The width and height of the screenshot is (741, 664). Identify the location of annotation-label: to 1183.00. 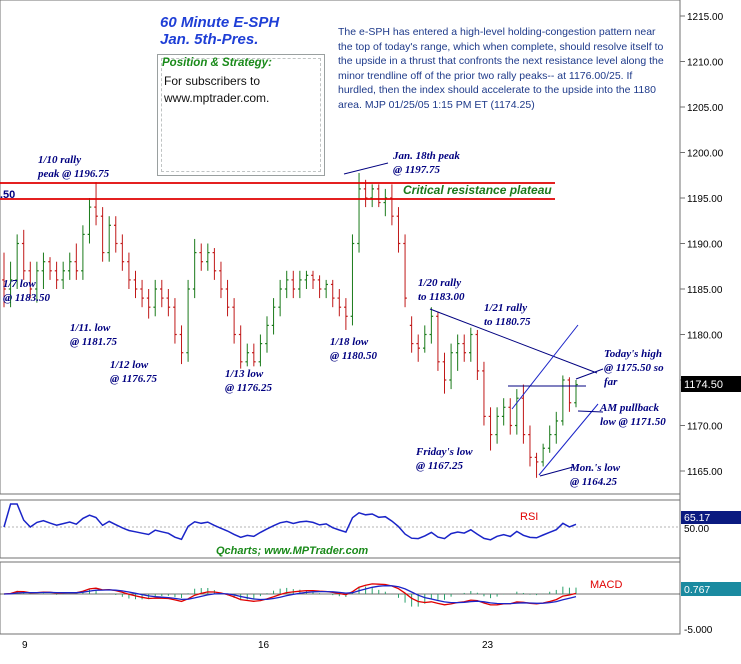
(441, 297).